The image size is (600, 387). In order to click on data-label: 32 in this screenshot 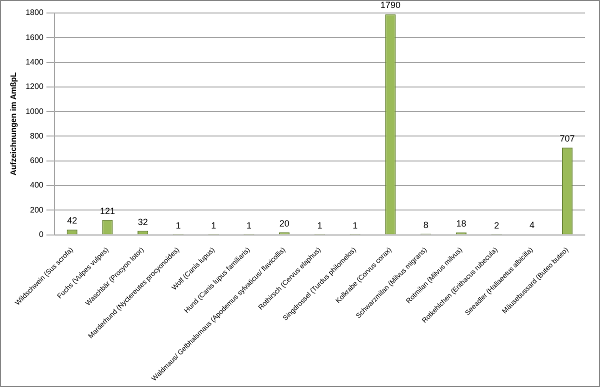, I will do `click(143, 221)`.